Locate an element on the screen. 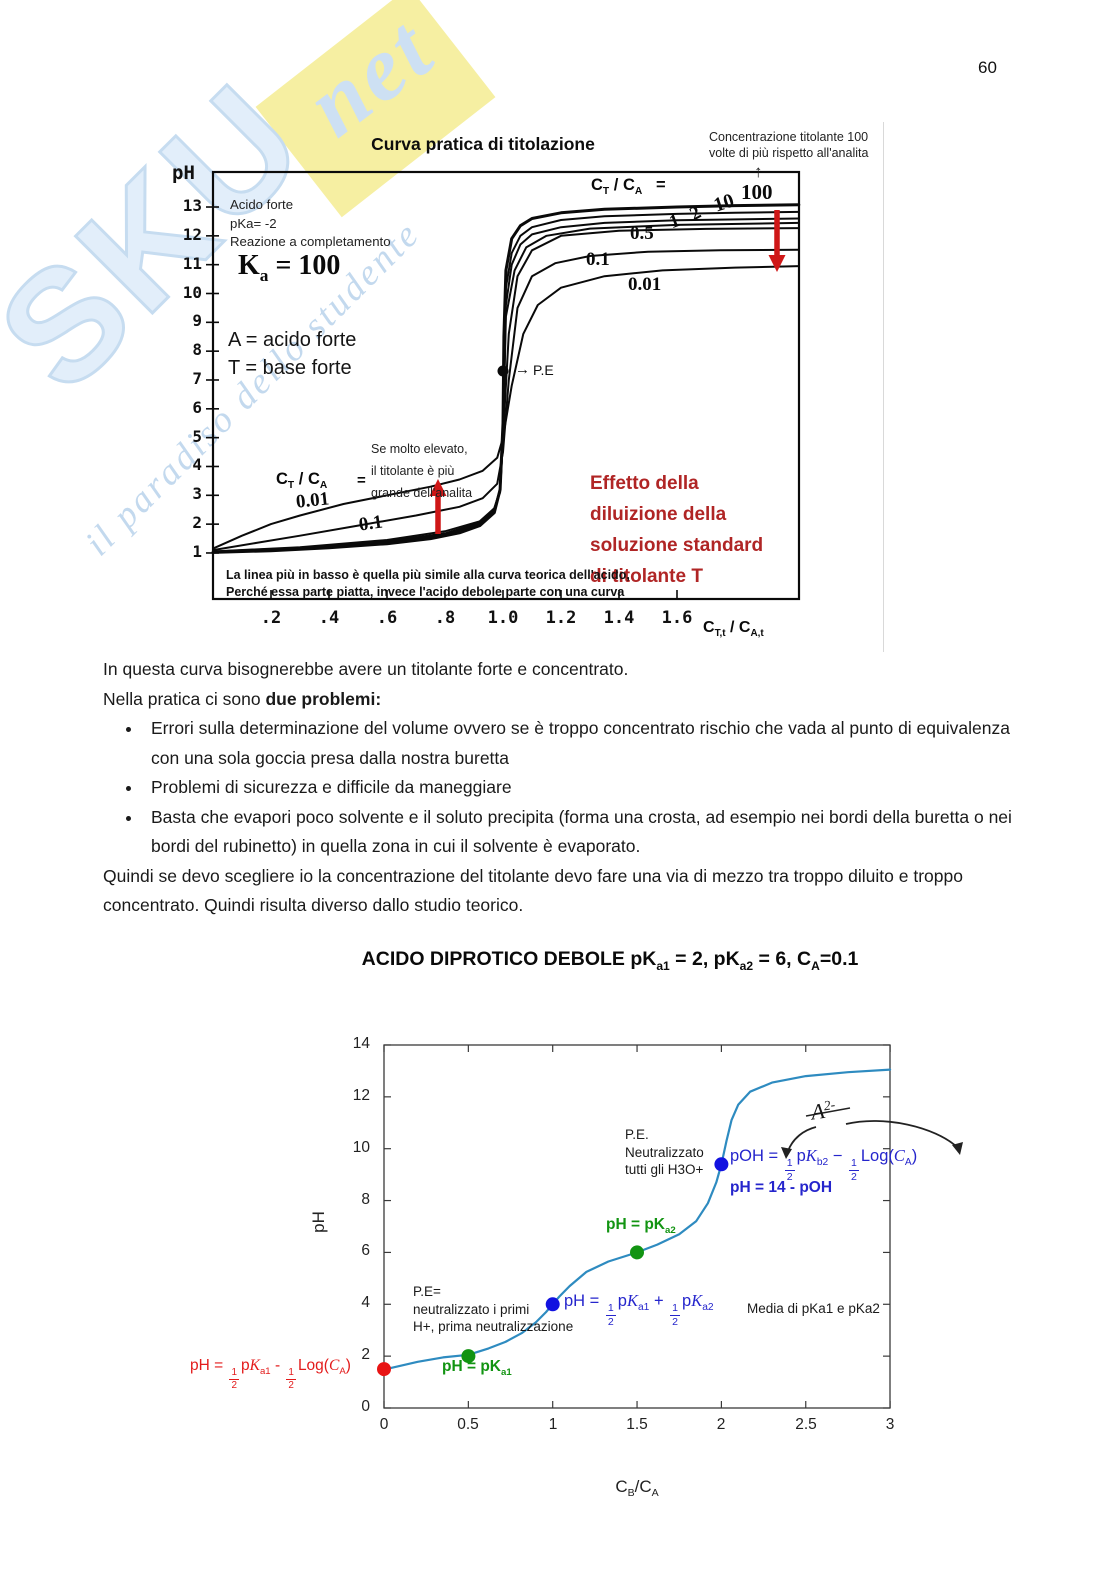  tick-label: 1.0 is located at coordinates (503, 618).